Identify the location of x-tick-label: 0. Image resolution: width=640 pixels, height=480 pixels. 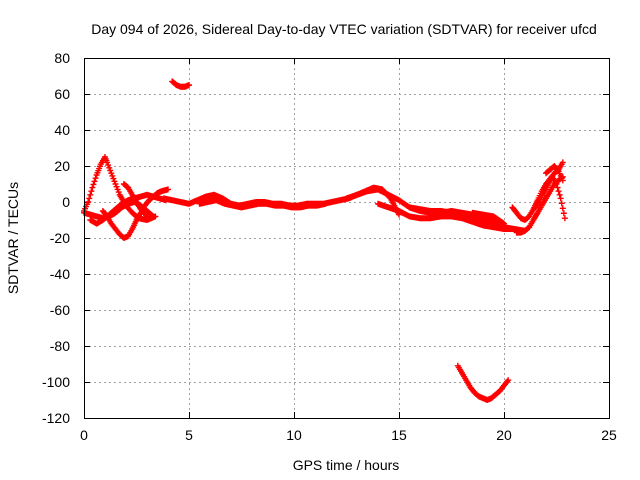
(84, 435).